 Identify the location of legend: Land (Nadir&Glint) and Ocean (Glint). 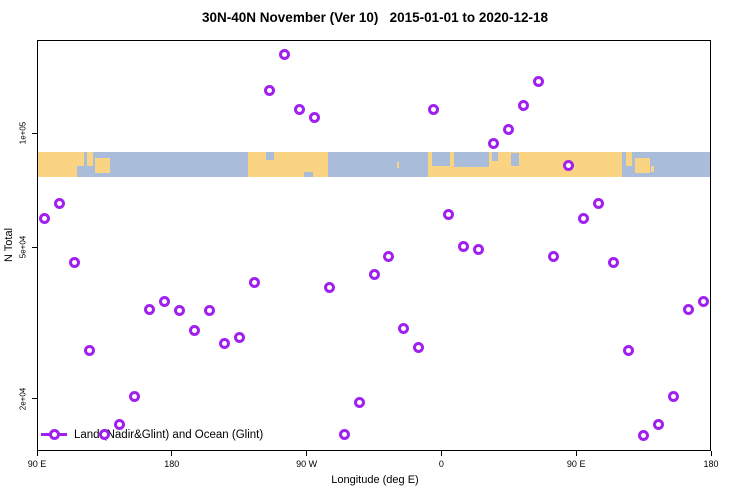
(152, 434).